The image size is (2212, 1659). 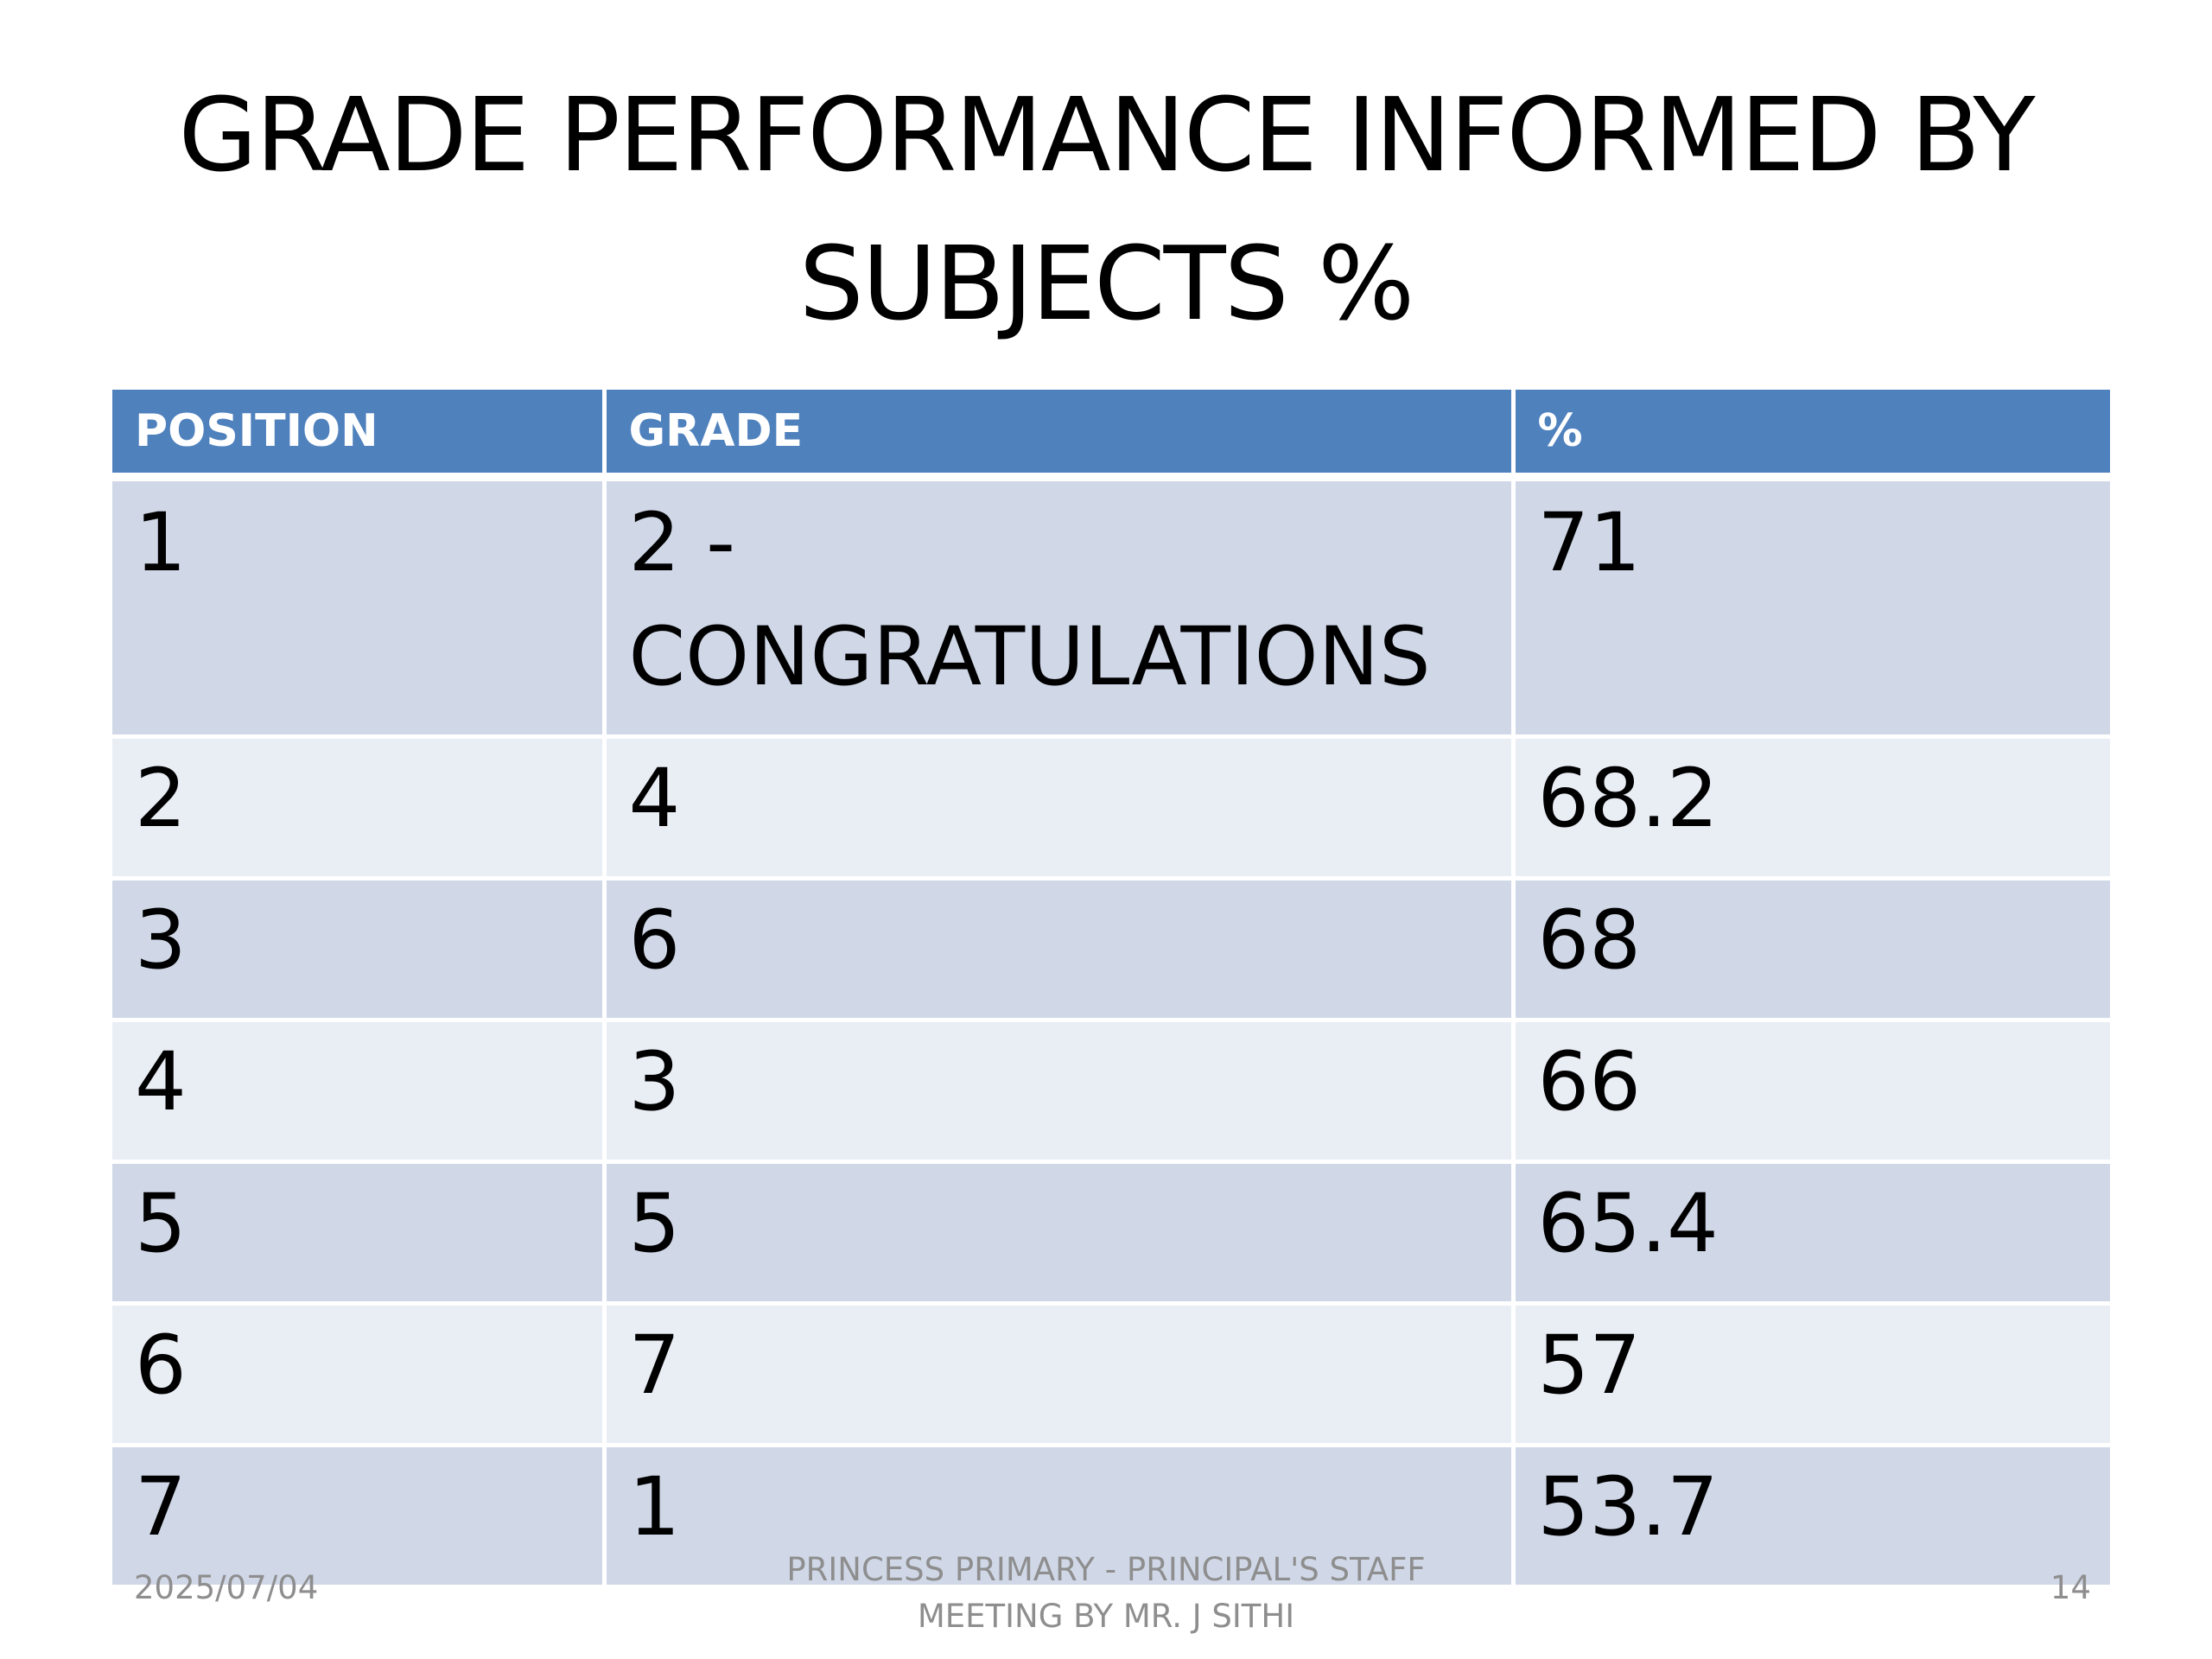 What do you see at coordinates (1057, 1375) in the screenshot?
I see `grade-cell: 7` at bounding box center [1057, 1375].